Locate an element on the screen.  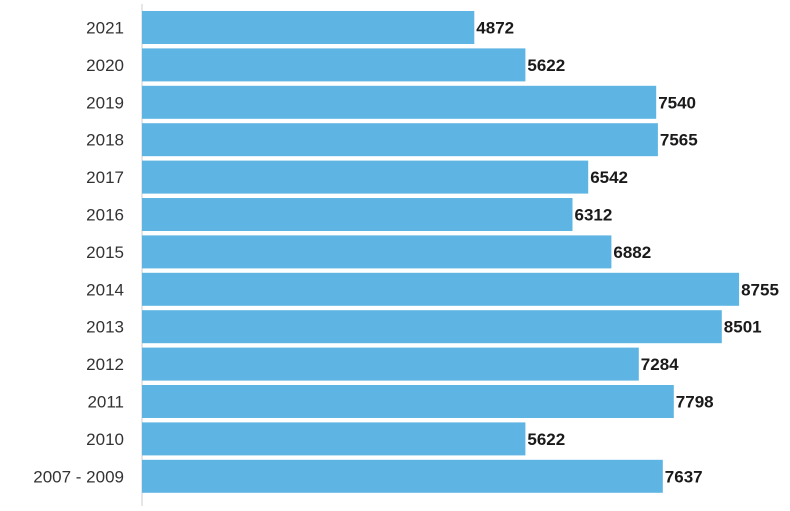
bar-2020 is located at coordinates (334, 65).